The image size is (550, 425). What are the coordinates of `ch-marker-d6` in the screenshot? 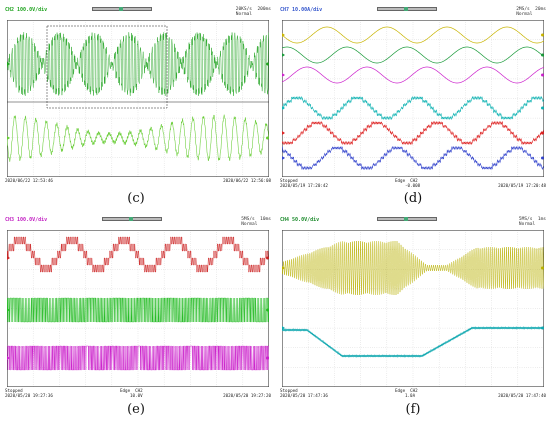 It's located at (283, 158).